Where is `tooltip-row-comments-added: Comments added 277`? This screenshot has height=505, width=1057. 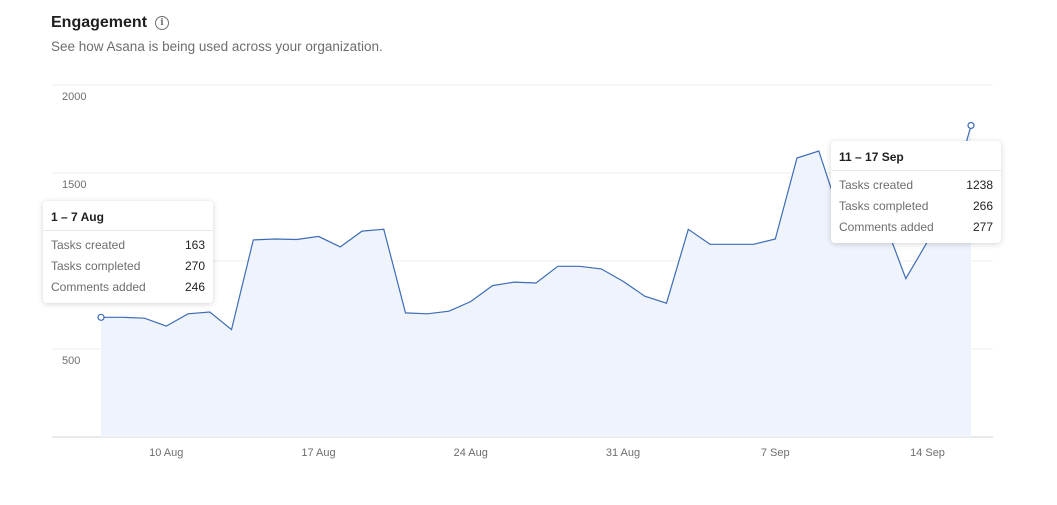
tooltip-row-comments-added: Comments added 277 is located at coordinates (916, 226).